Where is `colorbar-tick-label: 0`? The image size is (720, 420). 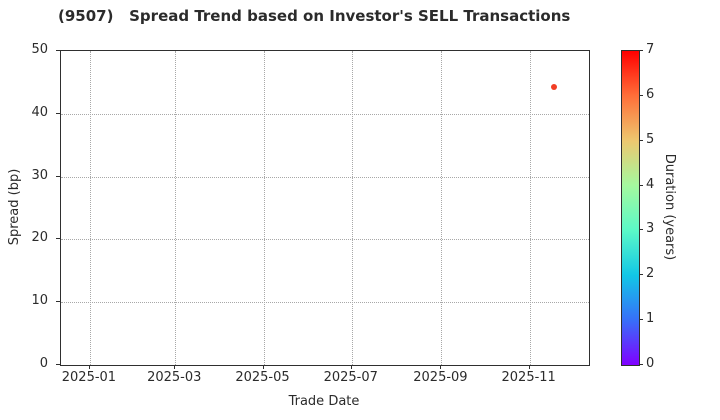 colorbar-tick-label: 0 is located at coordinates (650, 363).